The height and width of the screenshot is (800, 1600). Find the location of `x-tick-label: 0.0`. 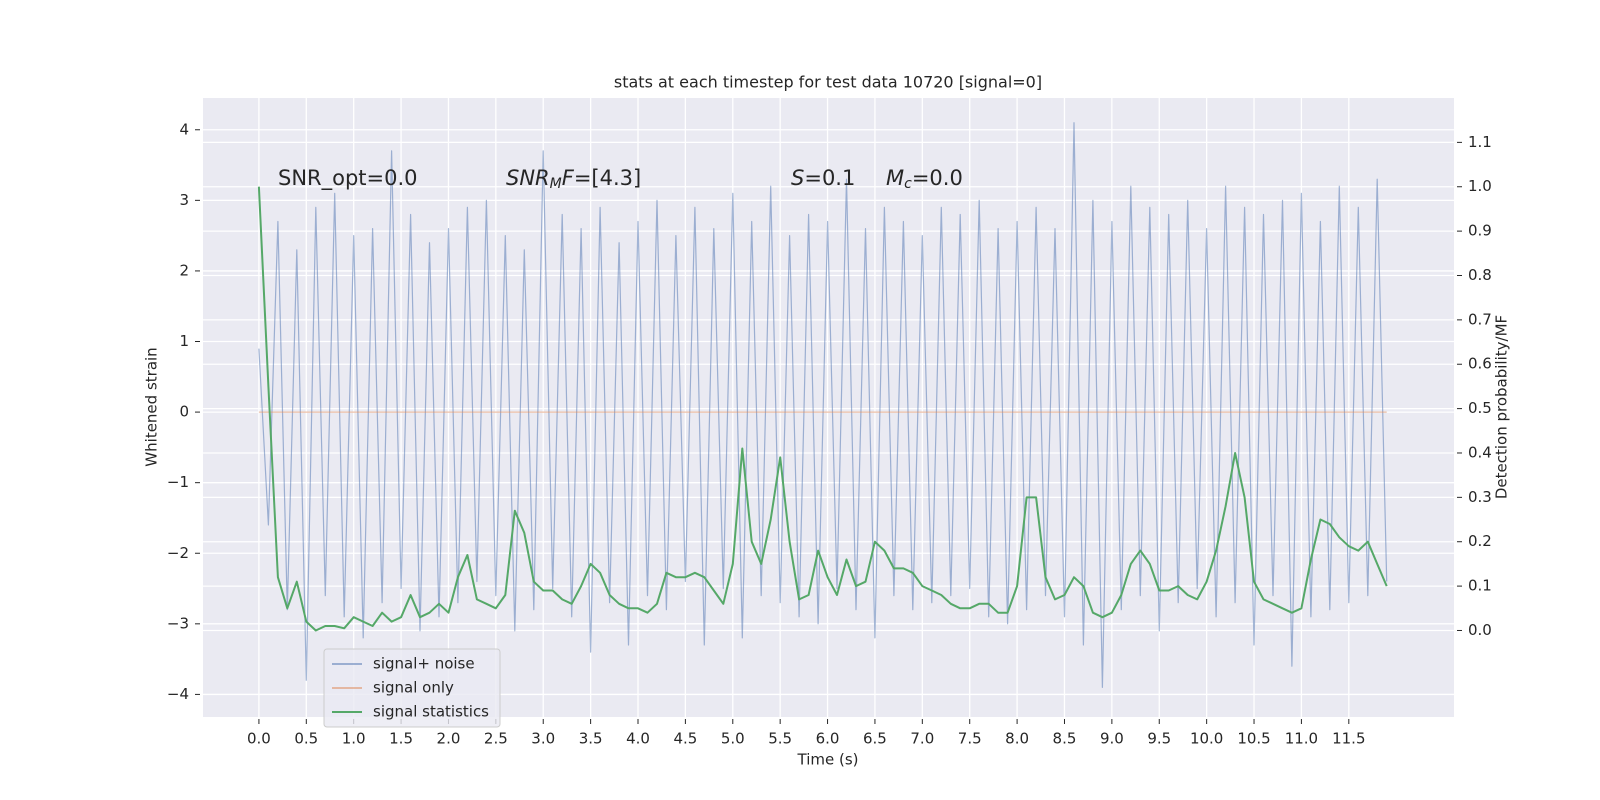

x-tick-label: 0.0 is located at coordinates (259, 739).